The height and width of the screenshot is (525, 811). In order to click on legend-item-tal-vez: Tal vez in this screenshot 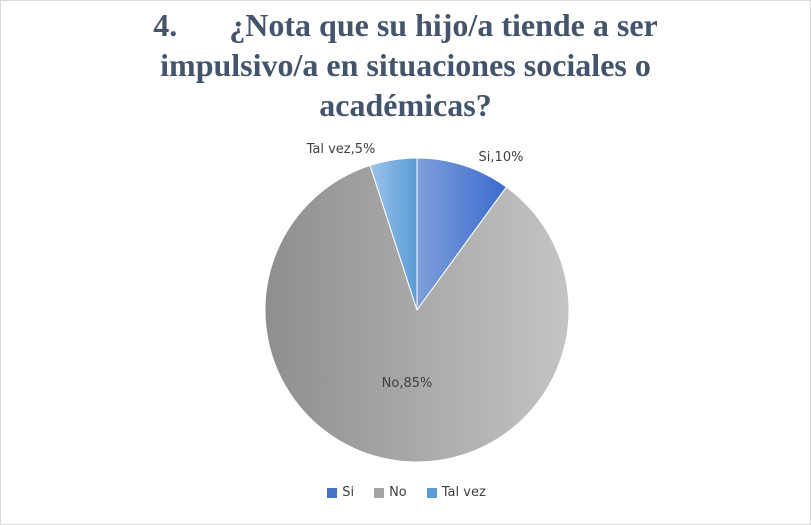, I will do `click(456, 492)`.